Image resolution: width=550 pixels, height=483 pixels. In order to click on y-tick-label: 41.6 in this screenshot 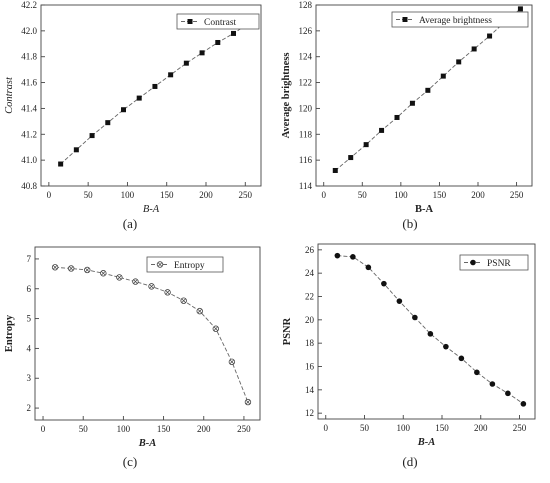, I will do `click(29, 83)`.